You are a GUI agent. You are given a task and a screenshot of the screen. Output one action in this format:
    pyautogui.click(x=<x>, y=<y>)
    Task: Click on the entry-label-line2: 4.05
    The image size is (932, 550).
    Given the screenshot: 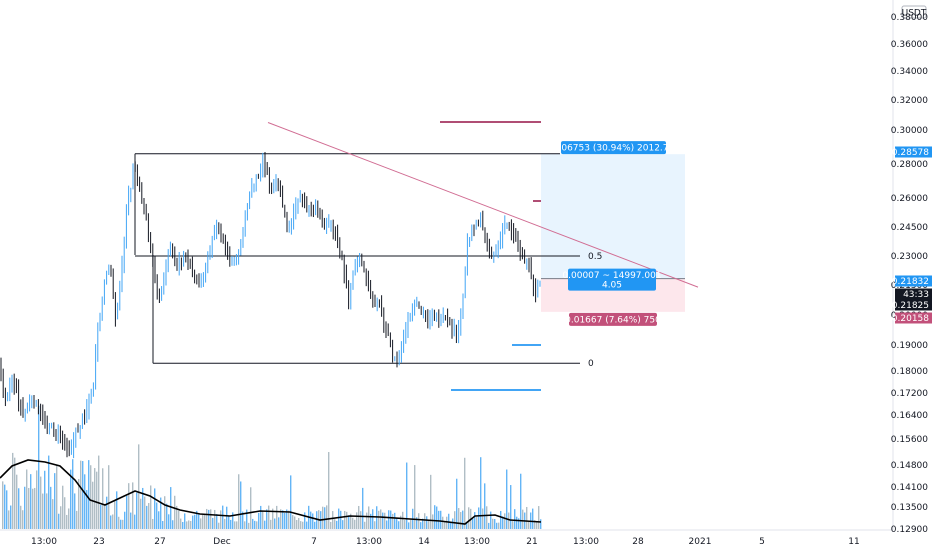 What is the action you would take?
    pyautogui.click(x=612, y=286)
    